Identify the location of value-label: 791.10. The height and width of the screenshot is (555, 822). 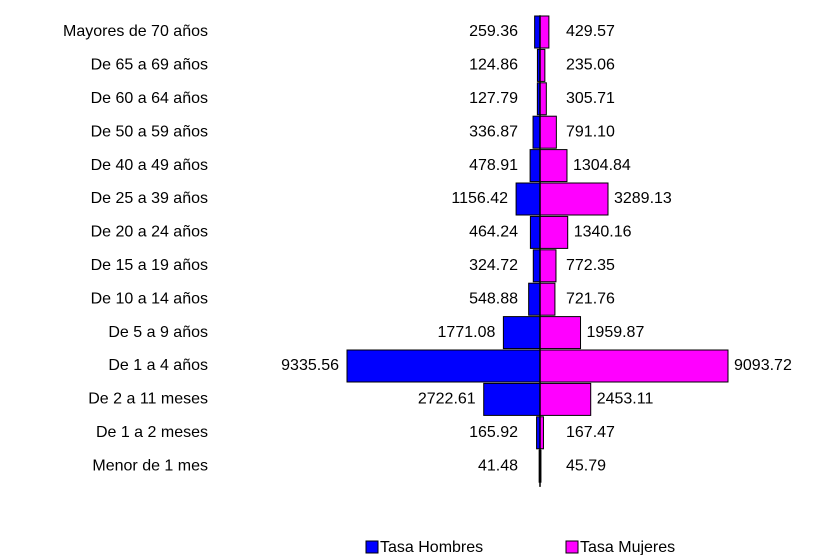
(590, 131).